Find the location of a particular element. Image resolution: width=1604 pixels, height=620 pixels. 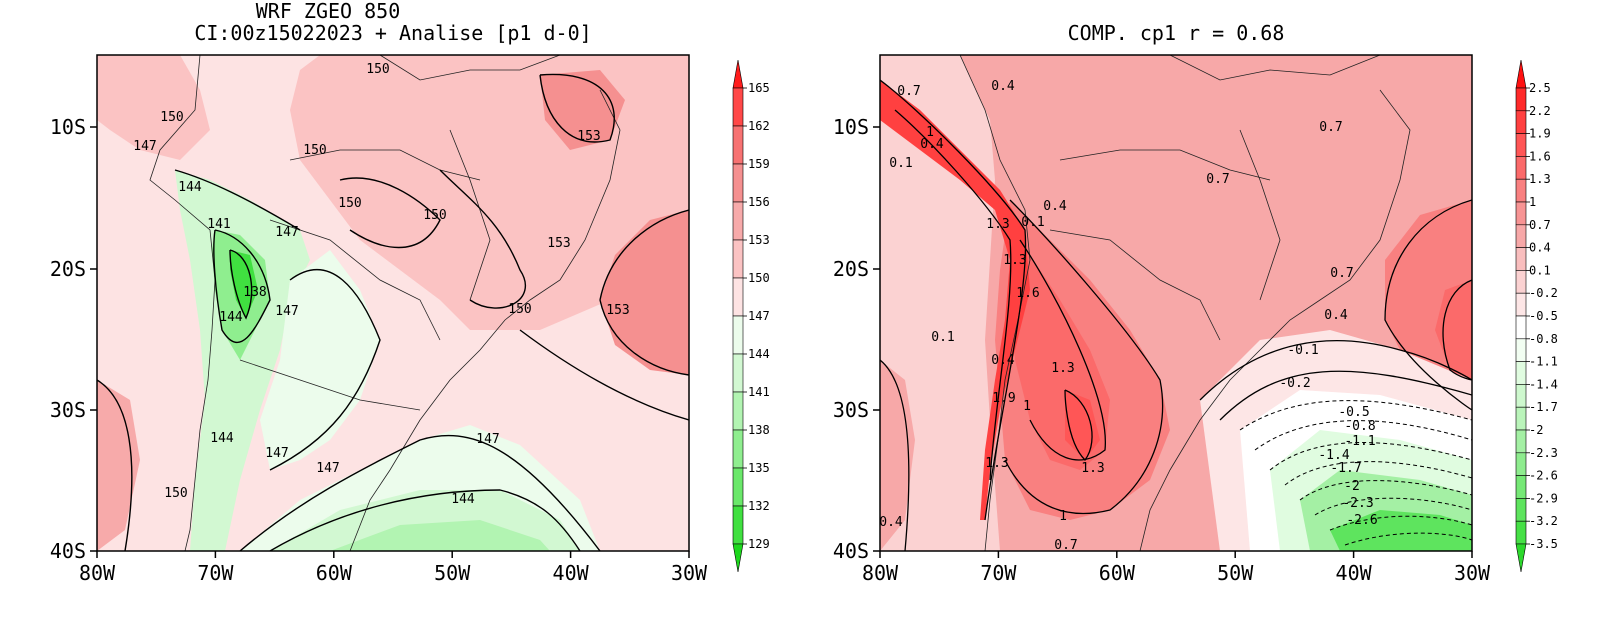

colorbar-label: 156 is located at coordinates (759, 202).